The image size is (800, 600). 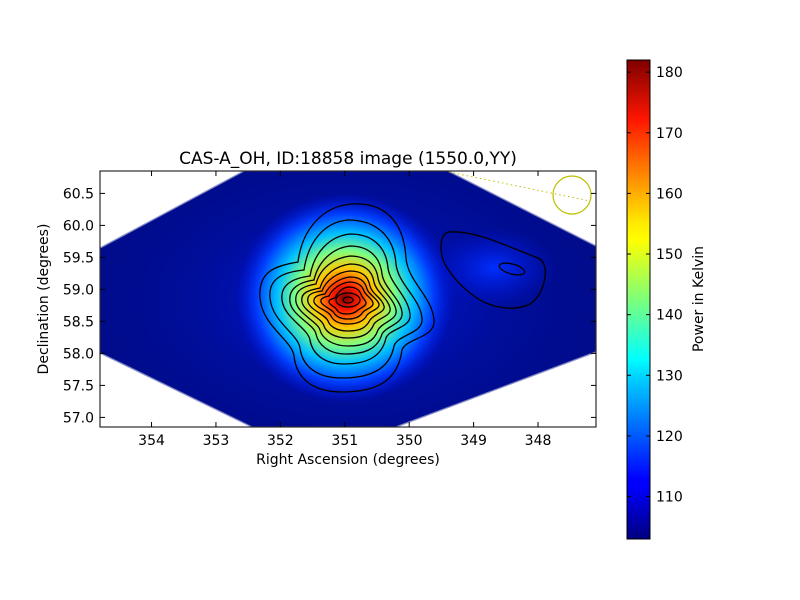 I want to click on colorbar-tick-label: 170, so click(x=669, y=134).